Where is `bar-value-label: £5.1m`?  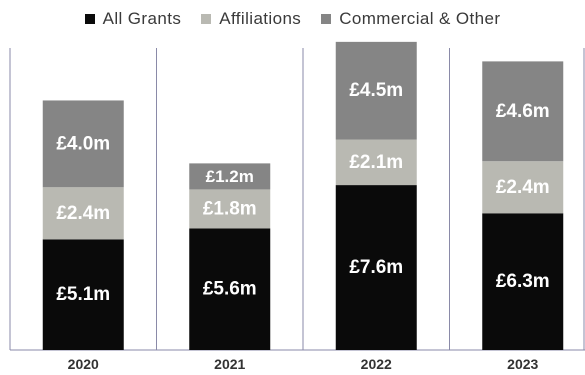
bar-value-label: £5.1m is located at coordinates (83, 294).